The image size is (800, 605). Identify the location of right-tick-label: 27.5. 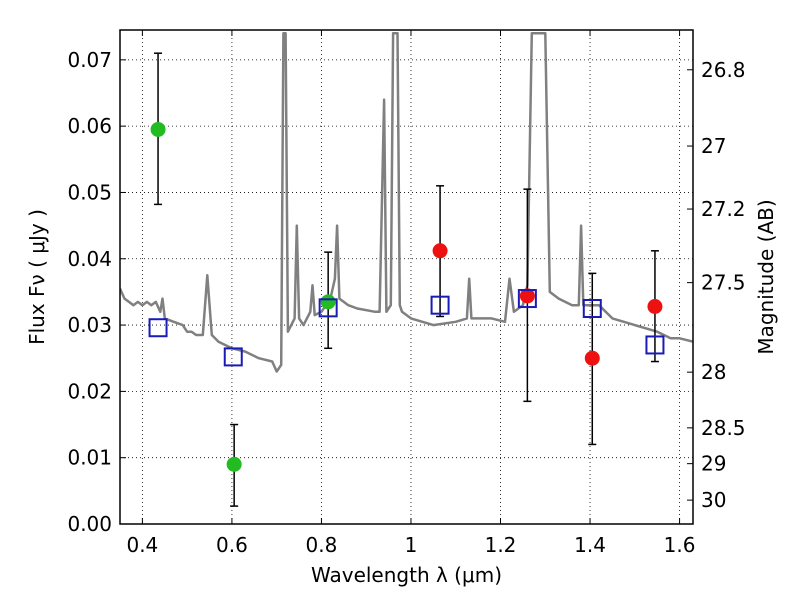
(723, 283).